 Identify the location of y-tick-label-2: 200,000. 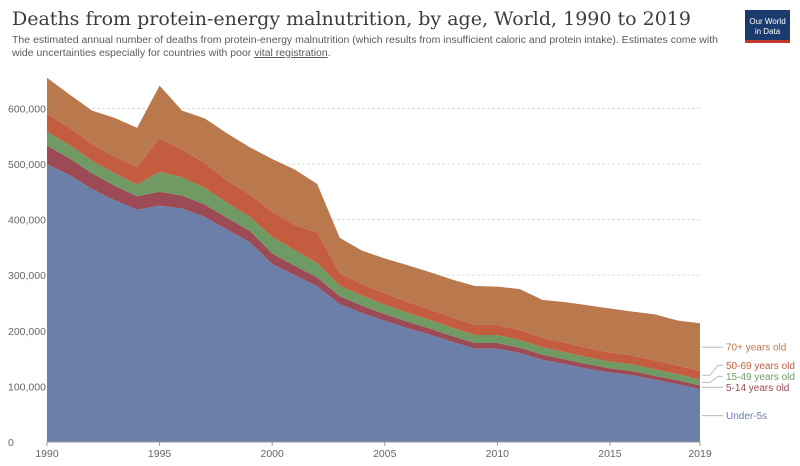
(27, 332).